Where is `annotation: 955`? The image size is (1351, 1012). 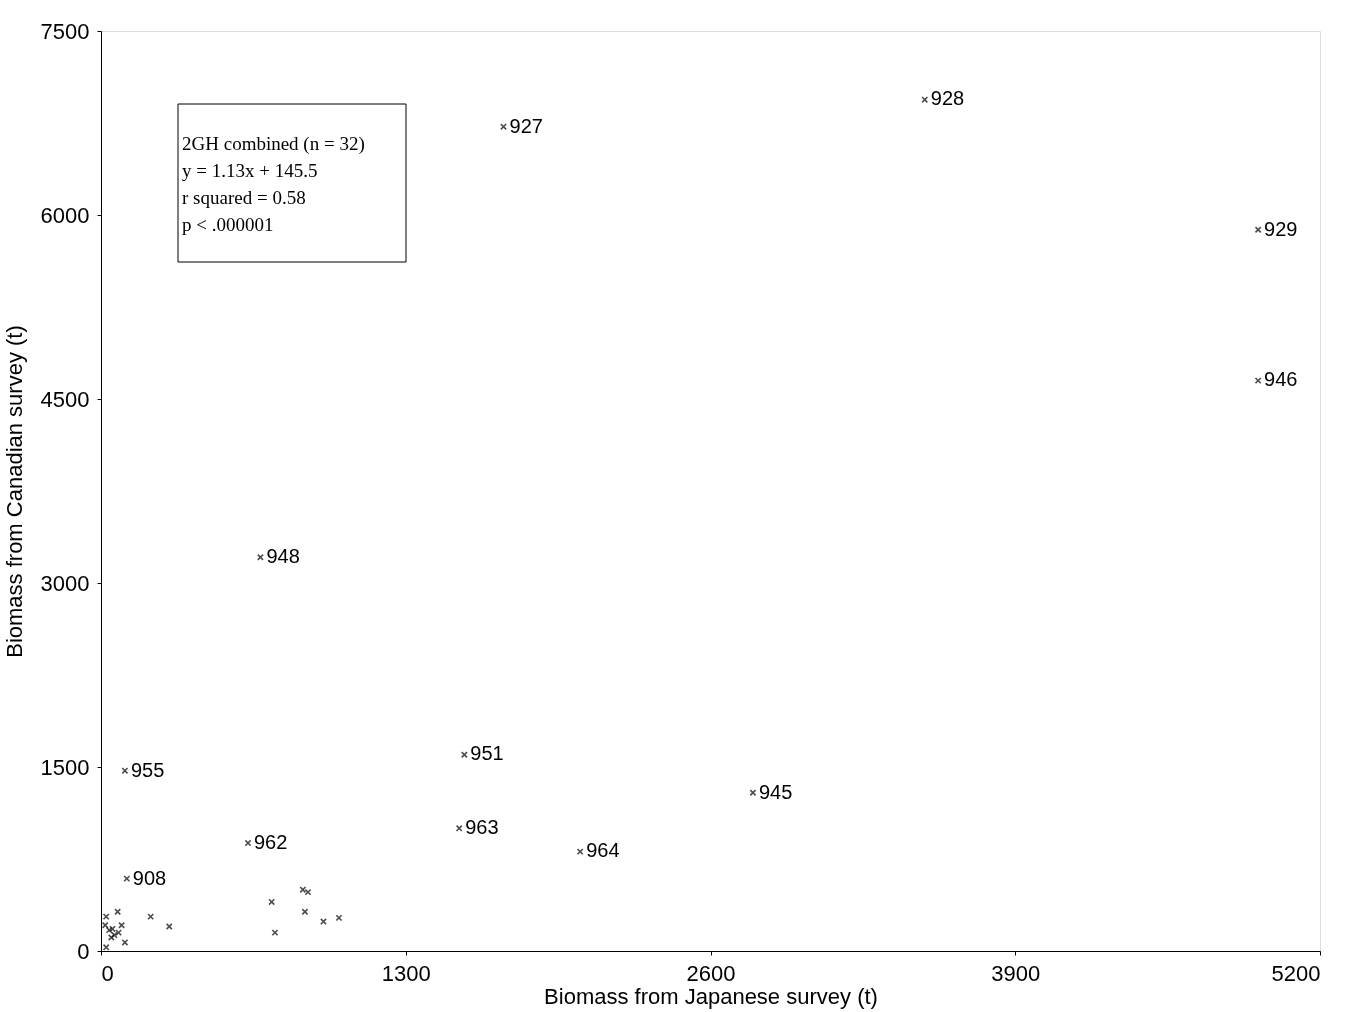
annotation: 955 is located at coordinates (147, 770).